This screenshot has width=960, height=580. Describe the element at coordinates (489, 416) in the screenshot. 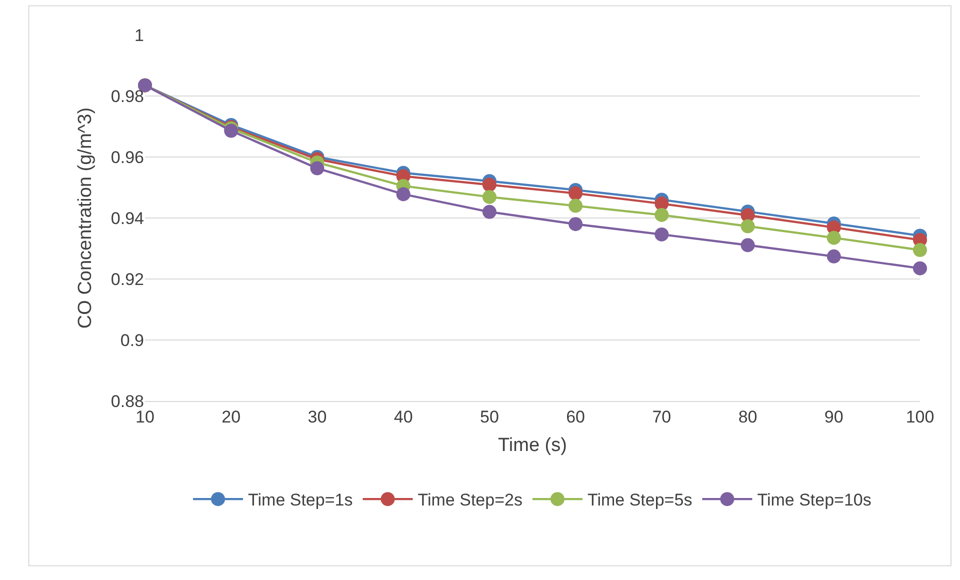

I see `x-tick-label: 50` at that location.